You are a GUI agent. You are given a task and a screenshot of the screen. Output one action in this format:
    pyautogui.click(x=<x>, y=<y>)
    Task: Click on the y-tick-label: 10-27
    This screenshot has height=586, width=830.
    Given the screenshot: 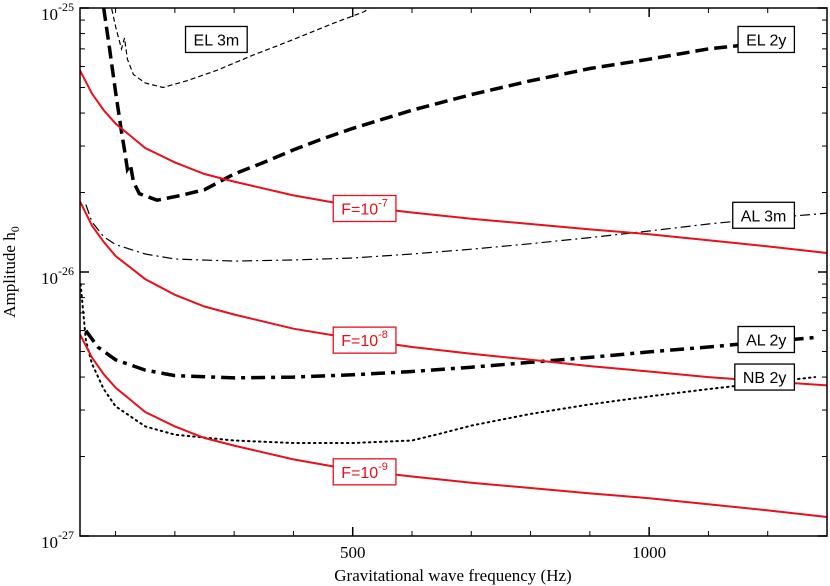 What is the action you would take?
    pyautogui.click(x=57, y=540)
    